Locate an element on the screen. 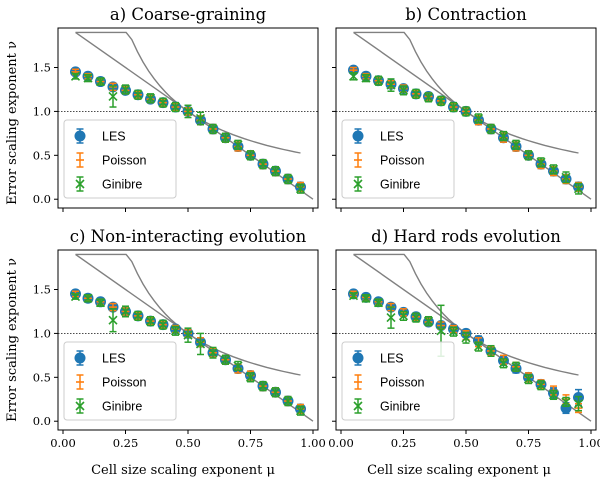  x-axis-label-left: Cell size scaling exponent μ is located at coordinates (183, 470).